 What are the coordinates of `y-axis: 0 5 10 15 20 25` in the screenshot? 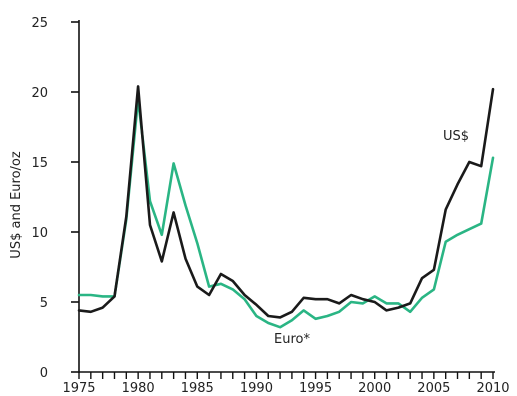 It's located at (55, 198).